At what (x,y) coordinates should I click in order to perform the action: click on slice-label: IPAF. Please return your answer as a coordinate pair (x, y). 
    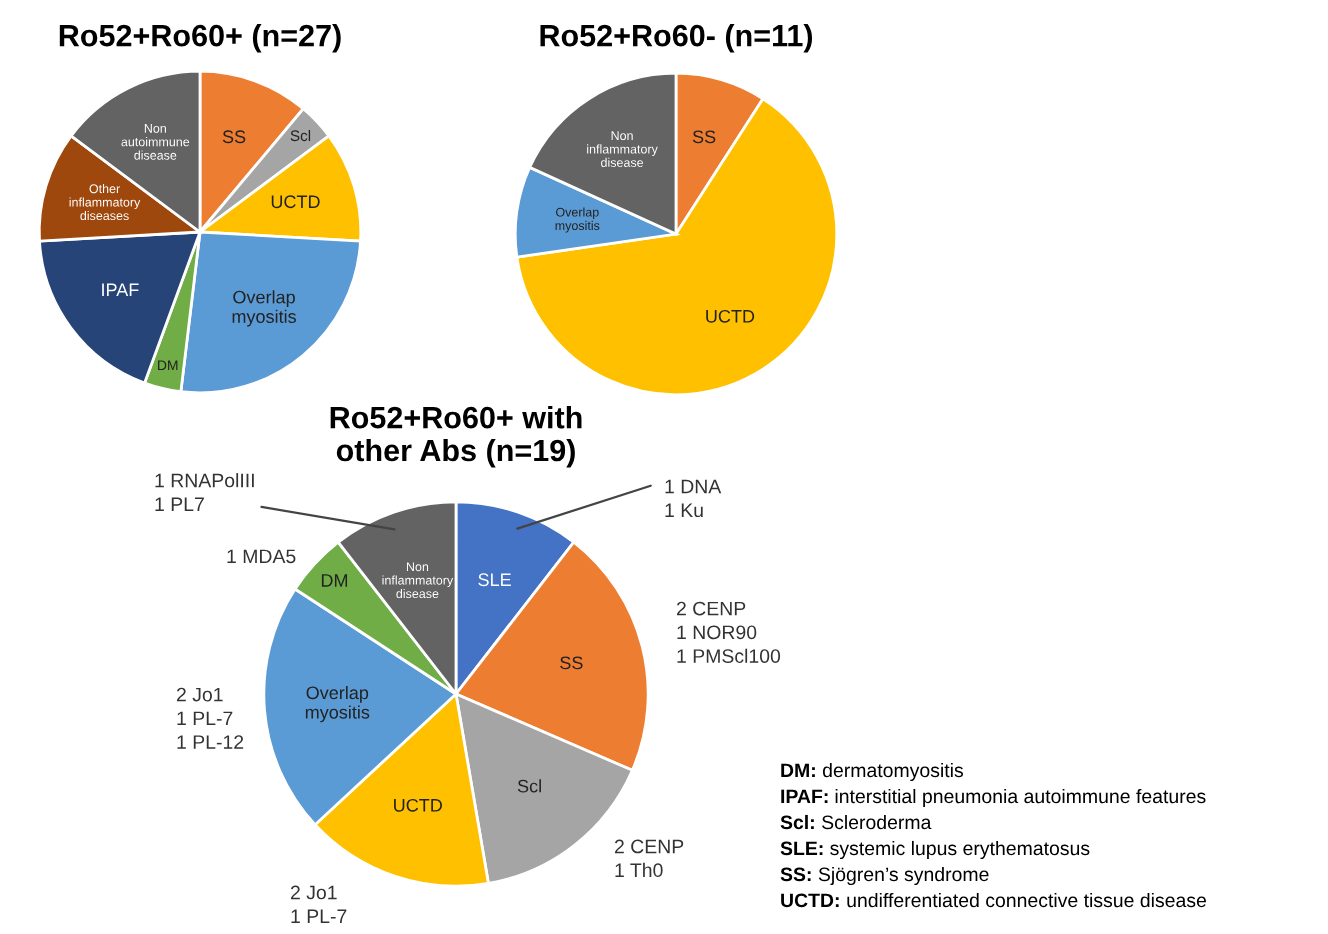
    Looking at the image, I should click on (120, 290).